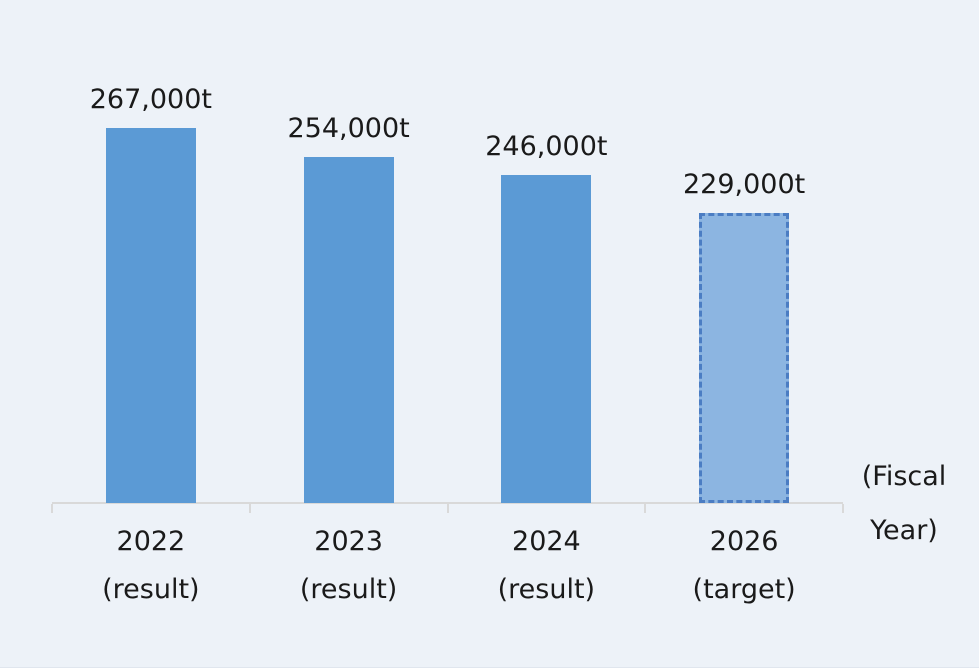 This screenshot has width=979, height=668. Describe the element at coordinates (150, 99) in the screenshot. I see `value-label-fy2022: 267,000t` at that location.